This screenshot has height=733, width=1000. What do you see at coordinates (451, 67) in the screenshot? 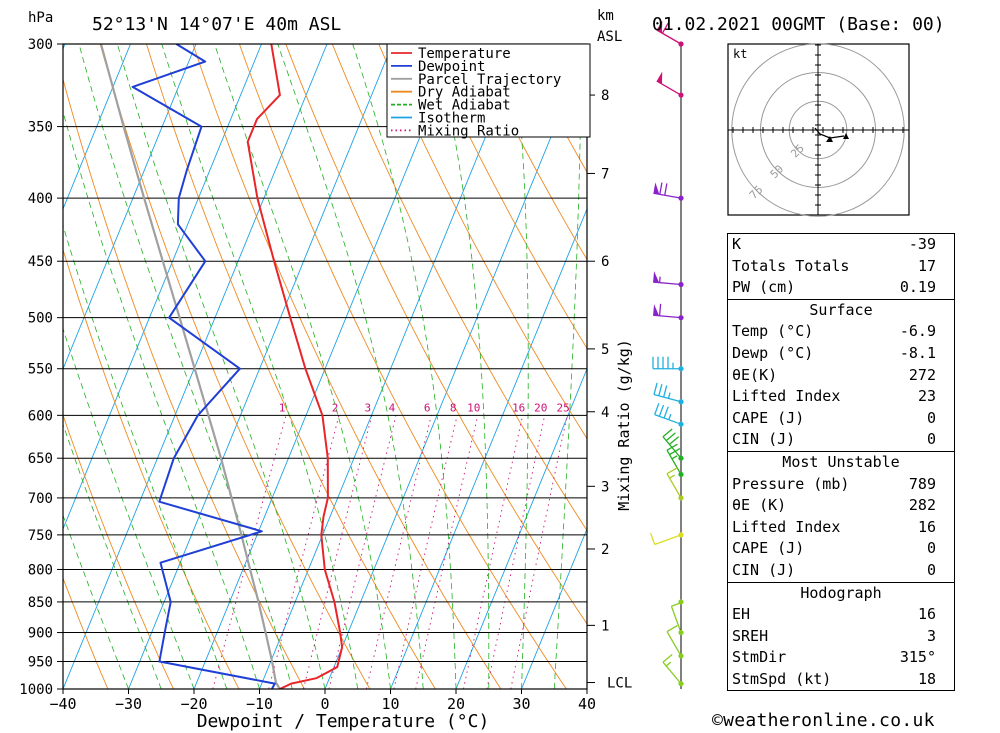
I see `legend-label: Dewpoint` at bounding box center [451, 67].